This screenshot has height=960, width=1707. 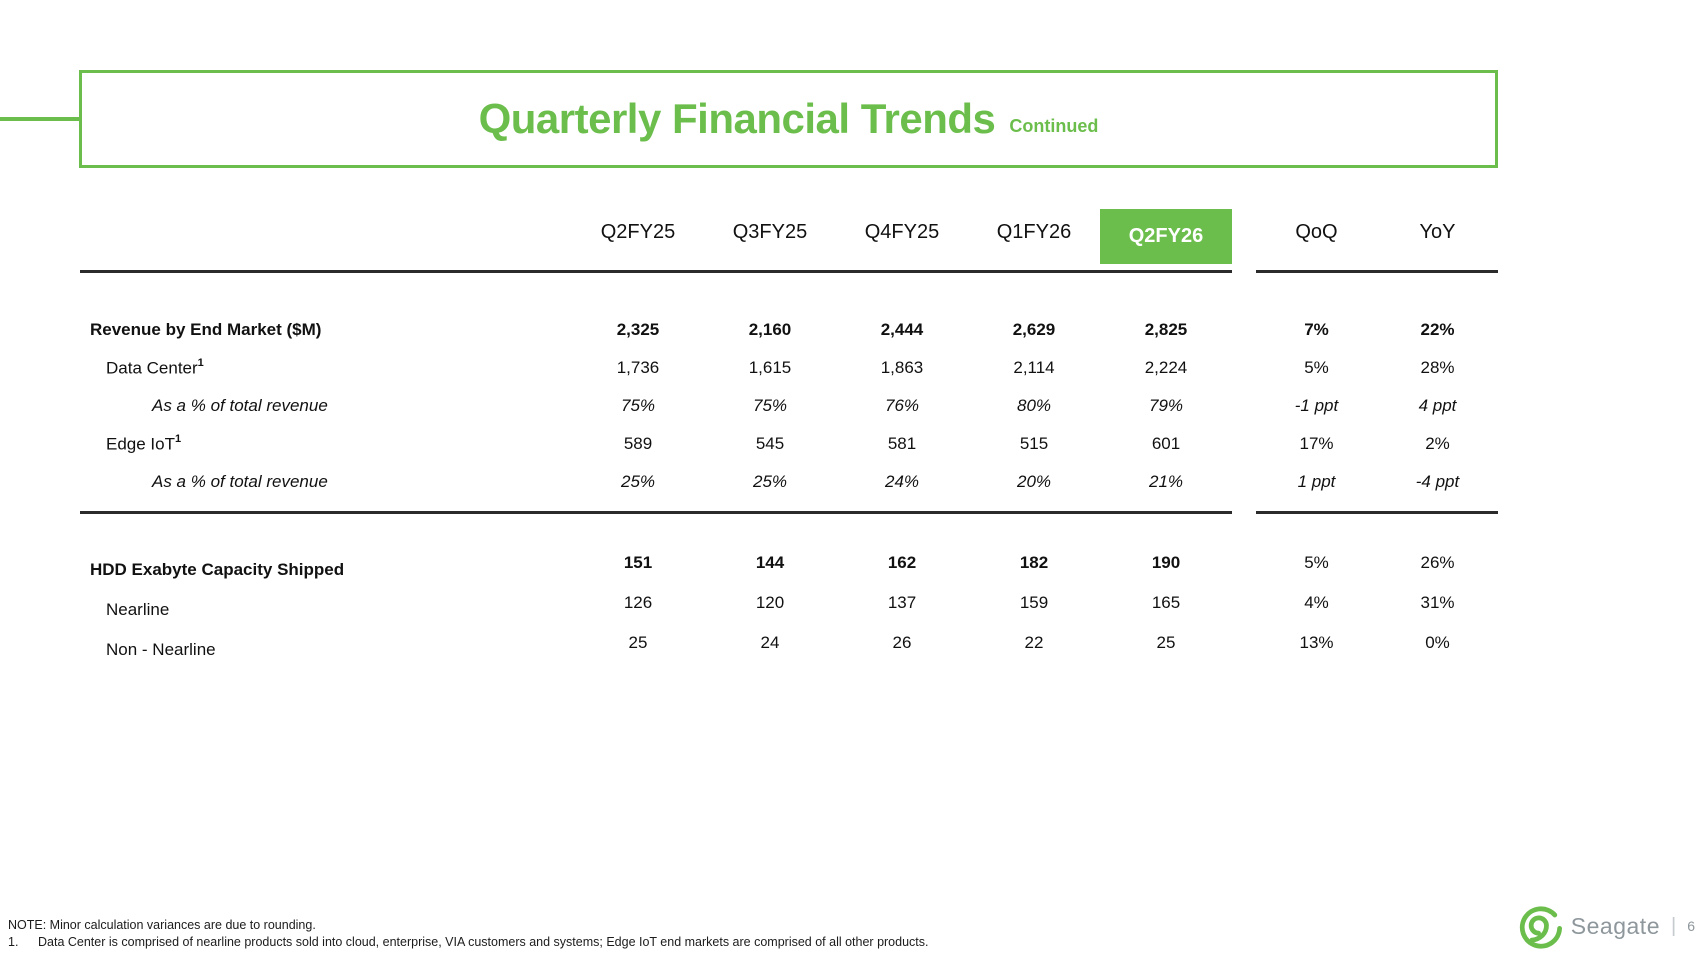 What do you see at coordinates (1034, 602) in the screenshot?
I see `value-cell: 159` at bounding box center [1034, 602].